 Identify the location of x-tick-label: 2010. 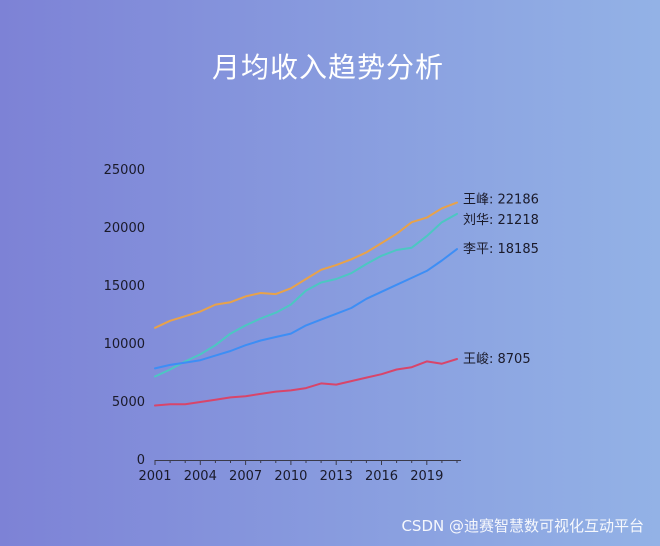
(290, 476).